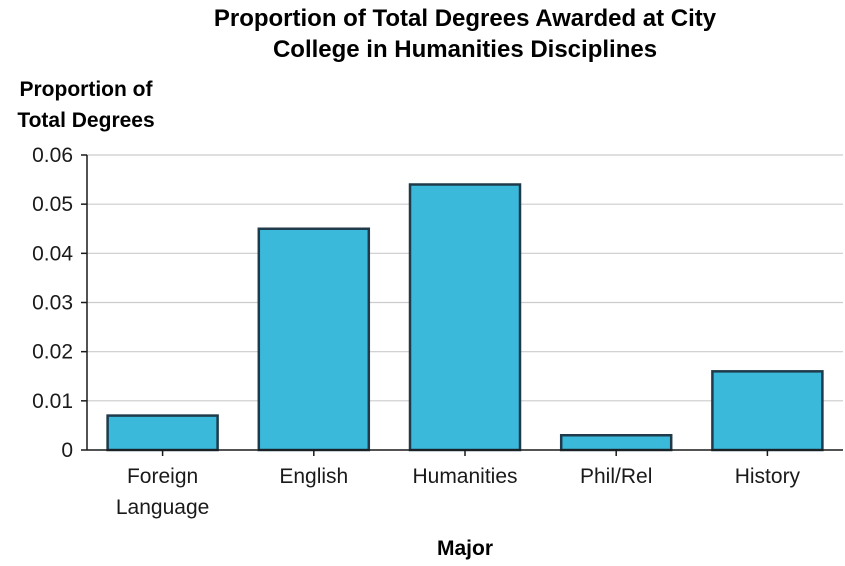 The height and width of the screenshot is (566, 845). What do you see at coordinates (52, 401) in the screenshot?
I see `y-tick-label: 0.01` at bounding box center [52, 401].